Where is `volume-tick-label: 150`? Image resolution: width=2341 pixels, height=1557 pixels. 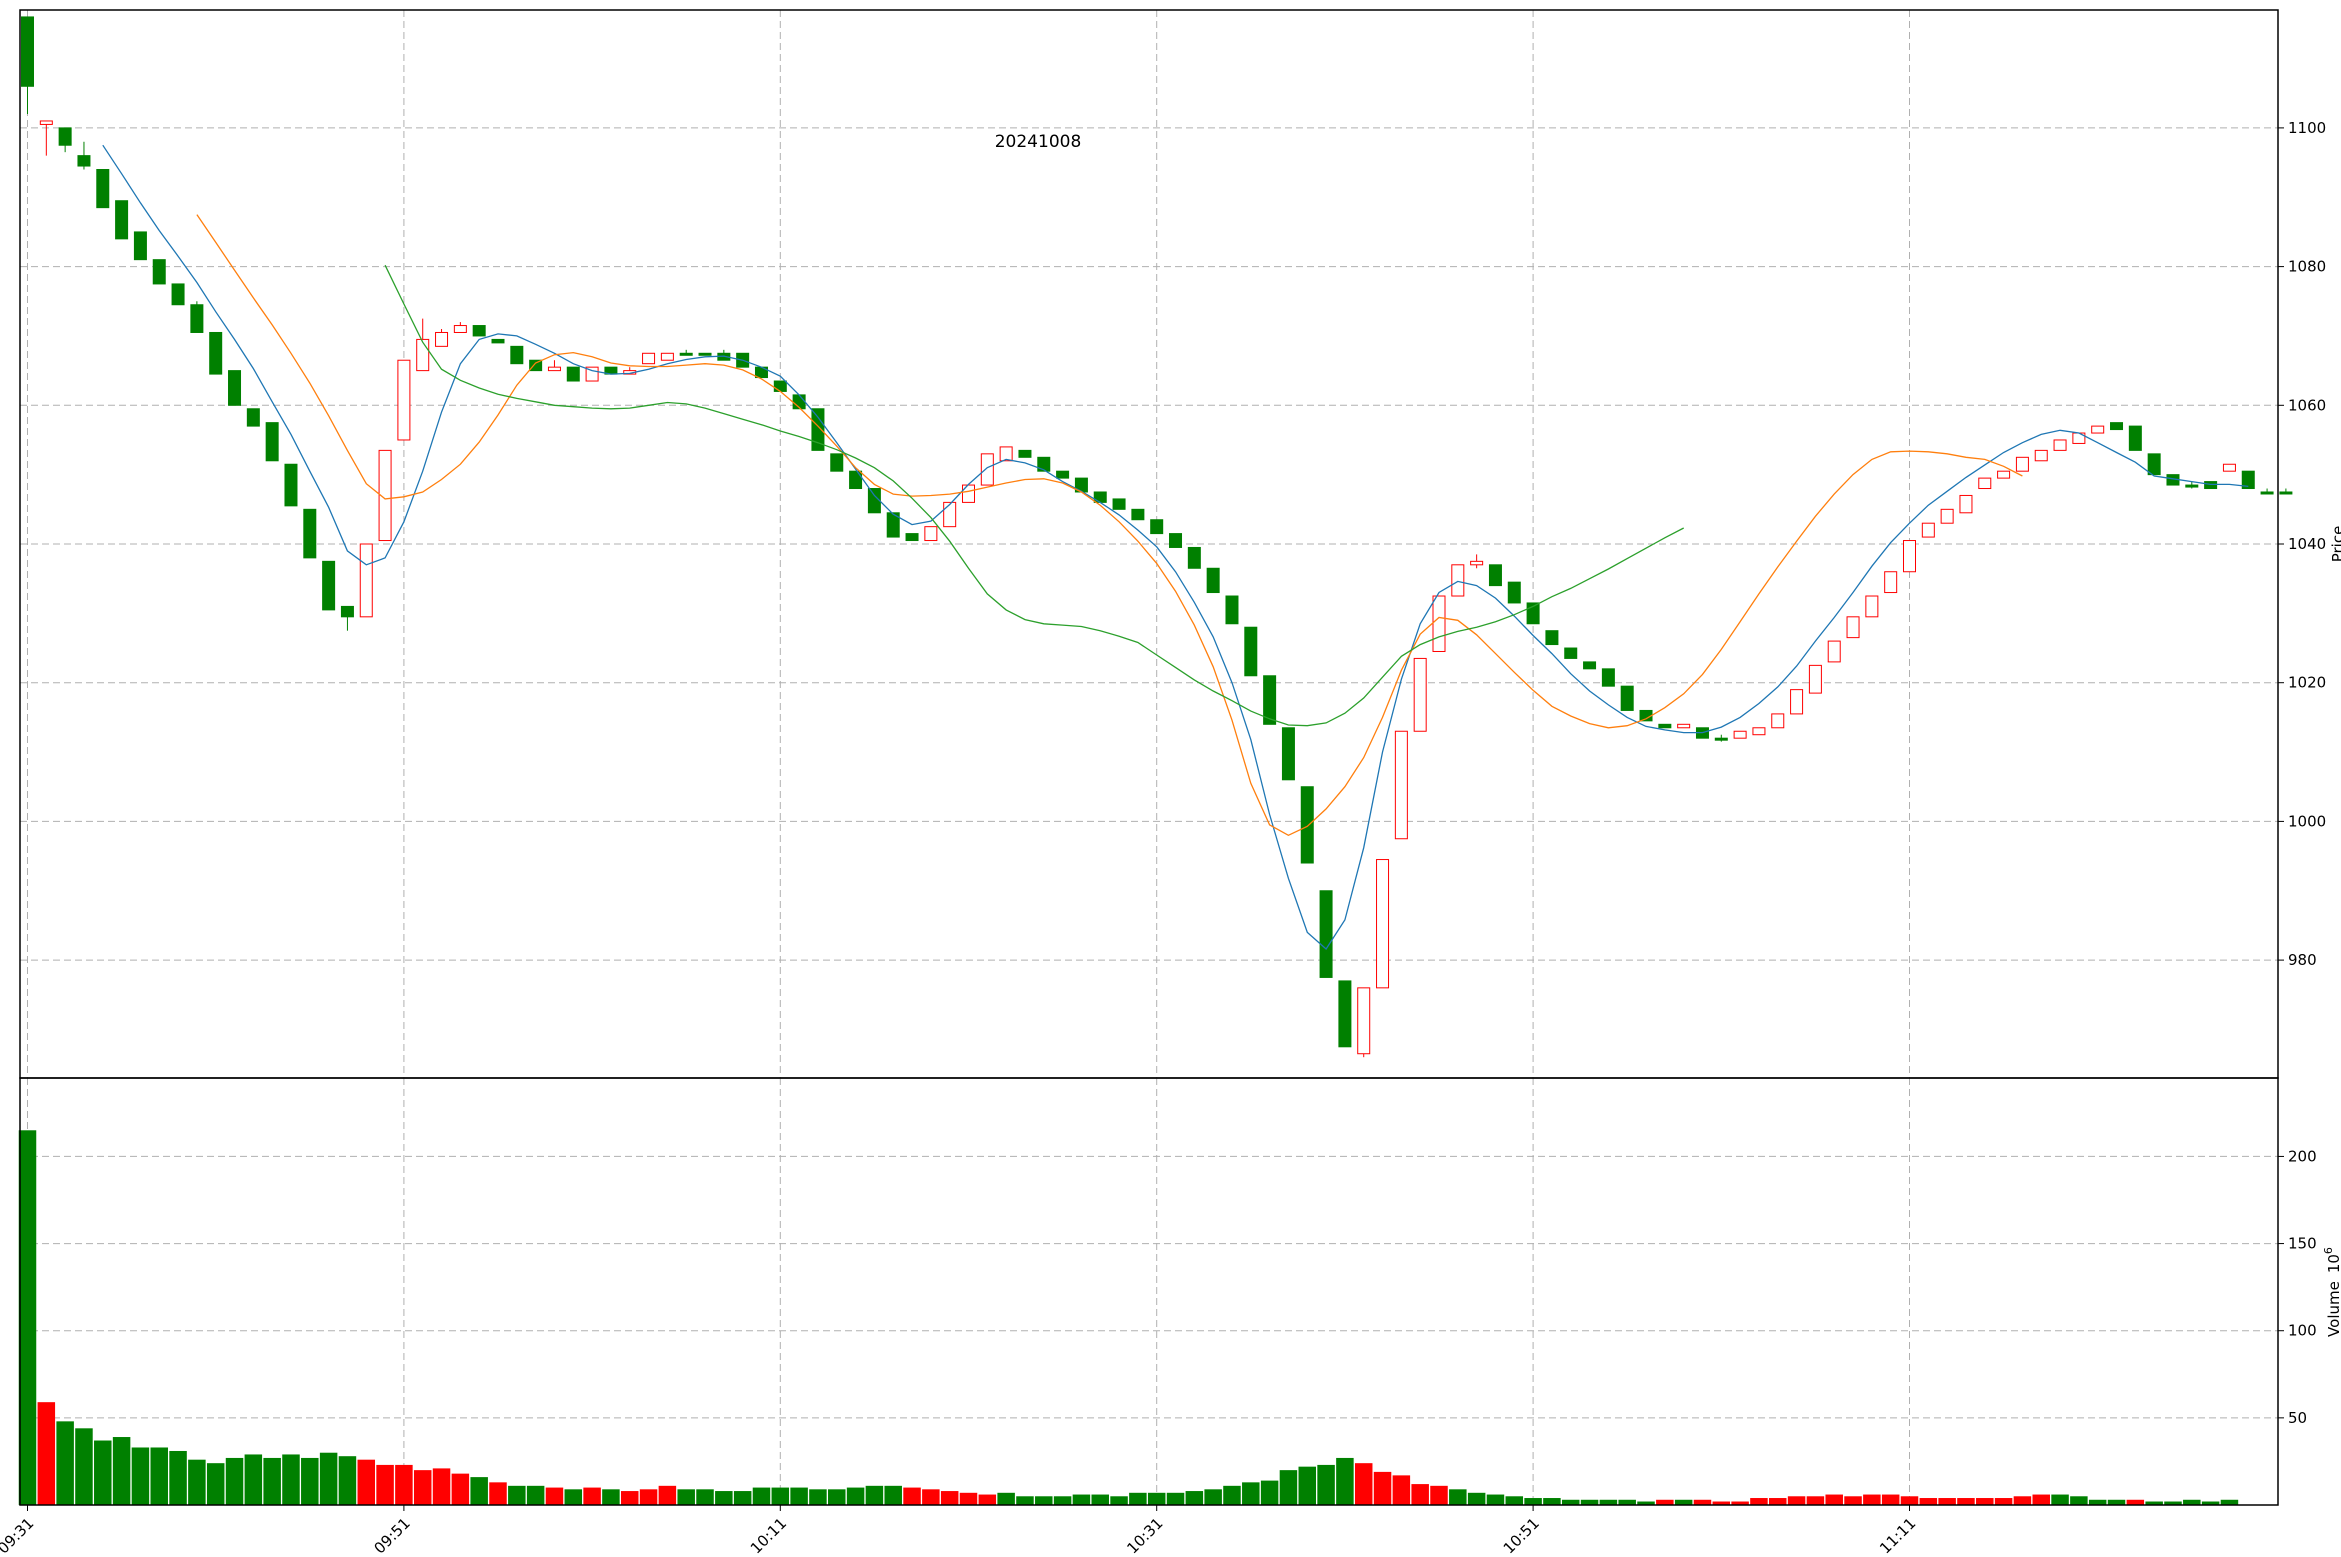
volume-tick-label: 150 is located at coordinates (2302, 1244).